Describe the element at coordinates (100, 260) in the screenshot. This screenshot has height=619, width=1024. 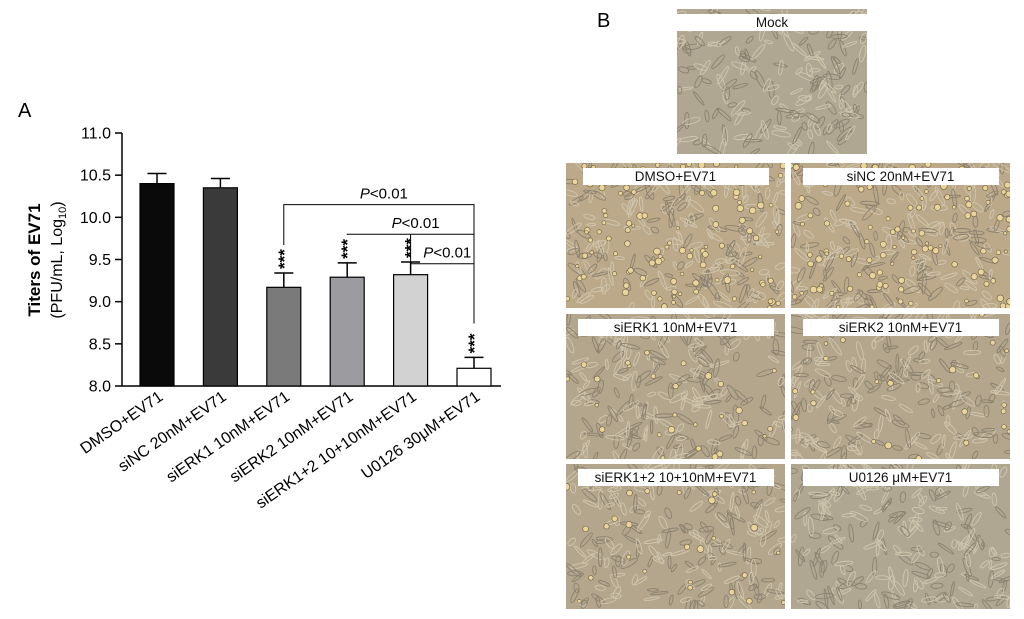
I see `y-tick-label: 9.5` at that location.